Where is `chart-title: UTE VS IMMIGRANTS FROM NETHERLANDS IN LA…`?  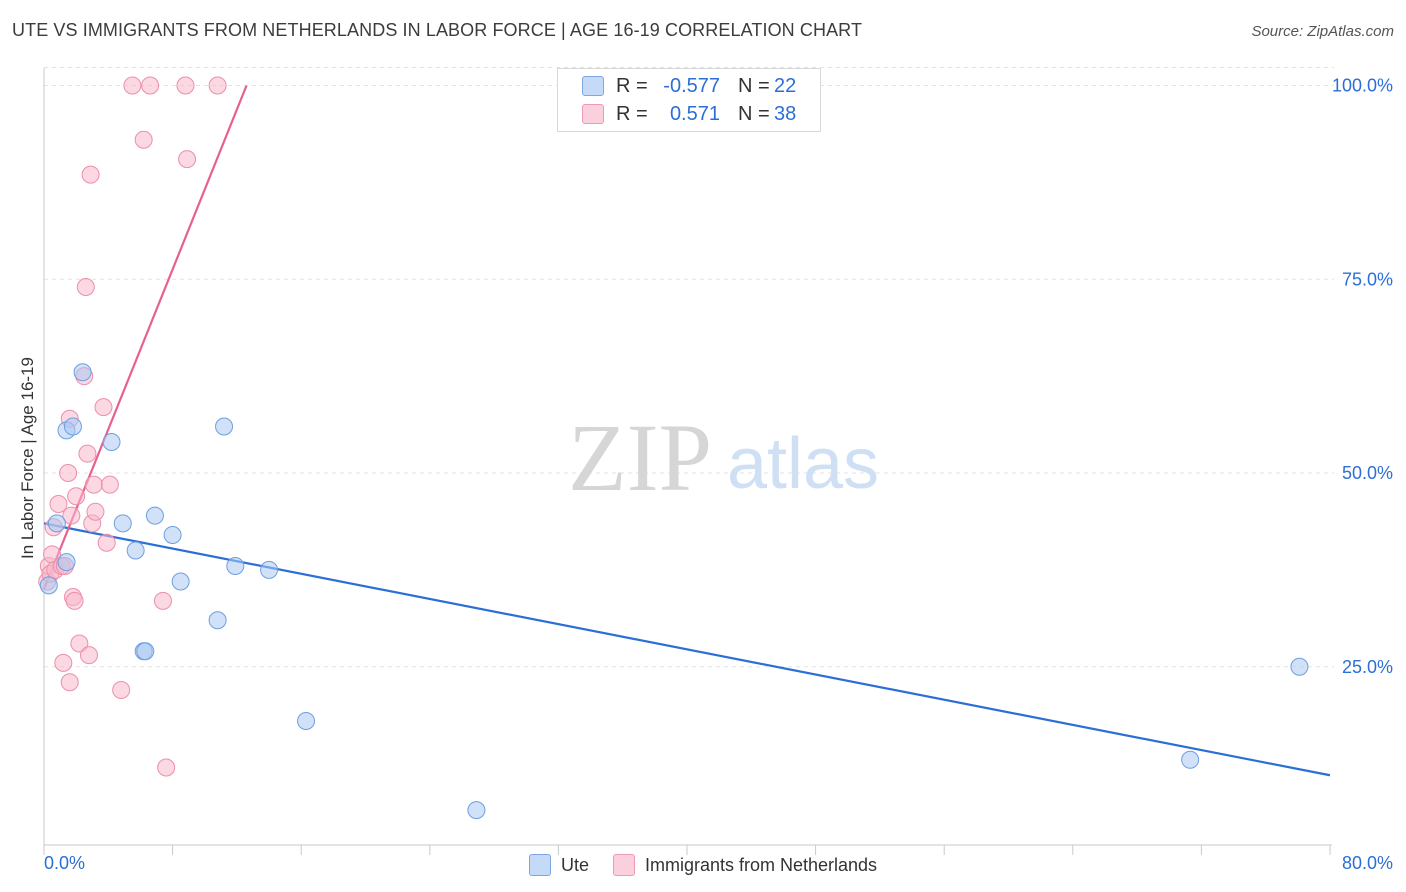
chart-title: UTE VS IMMIGRANTS FROM NETHERLANDS IN LA… is located at coordinates (437, 30).